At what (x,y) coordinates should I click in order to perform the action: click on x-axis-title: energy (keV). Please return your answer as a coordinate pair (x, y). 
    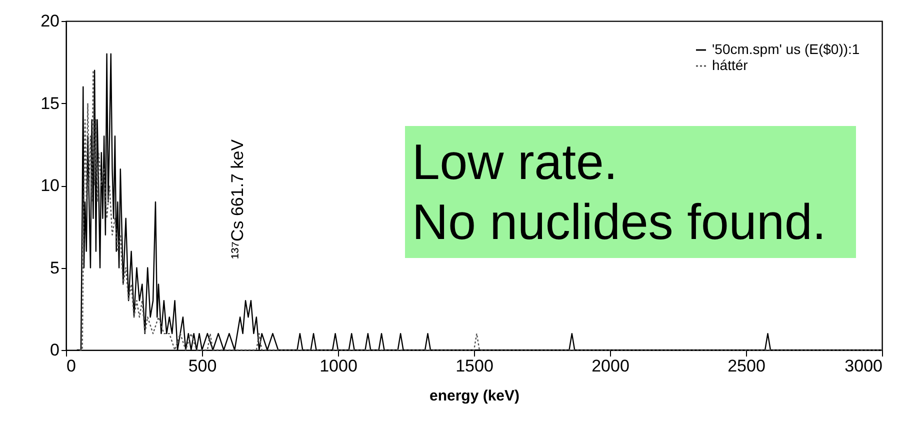
    Looking at the image, I should click on (474, 396).